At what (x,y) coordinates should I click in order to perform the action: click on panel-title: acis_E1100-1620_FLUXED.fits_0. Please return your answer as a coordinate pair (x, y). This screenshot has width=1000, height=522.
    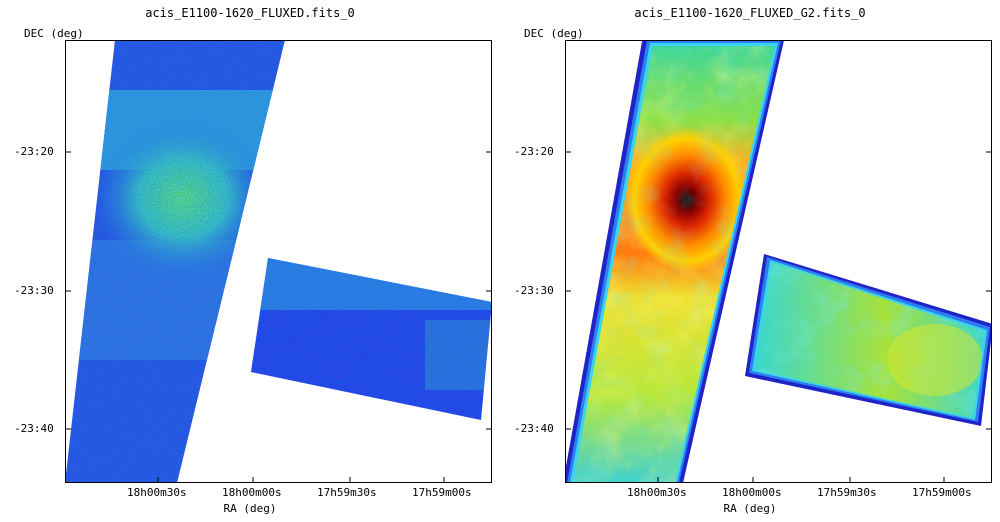
    Looking at the image, I should click on (250, 13).